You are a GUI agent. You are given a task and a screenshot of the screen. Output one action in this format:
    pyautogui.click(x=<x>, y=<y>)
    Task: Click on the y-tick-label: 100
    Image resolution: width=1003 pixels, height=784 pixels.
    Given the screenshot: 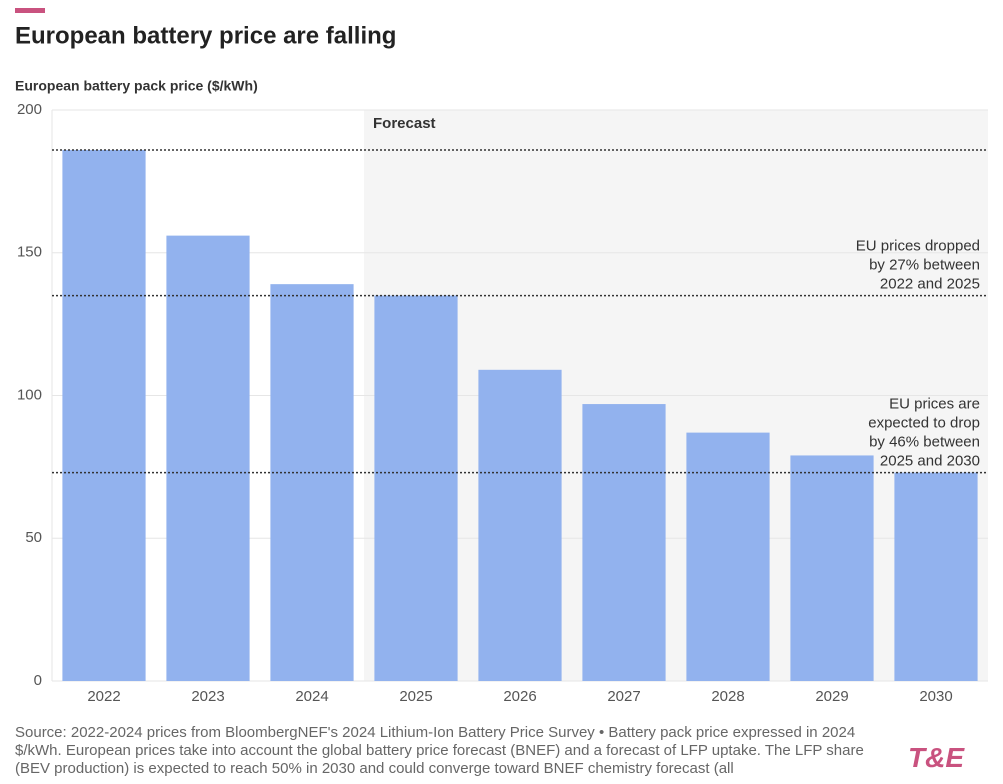 What is the action you would take?
    pyautogui.click(x=29, y=394)
    